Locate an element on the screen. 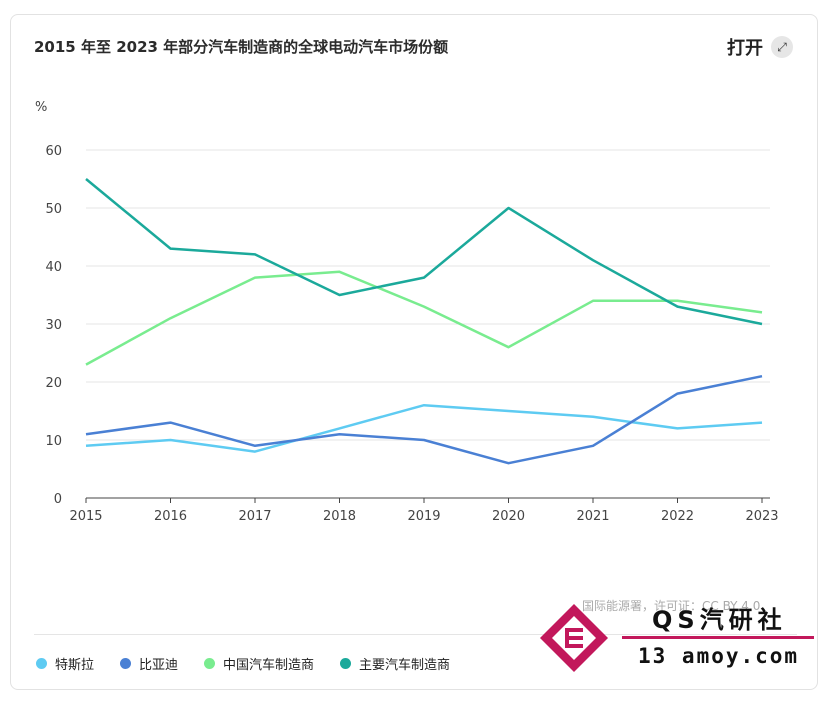 The height and width of the screenshot is (702, 831). y-tick-label-30: 30 is located at coordinates (53, 325).